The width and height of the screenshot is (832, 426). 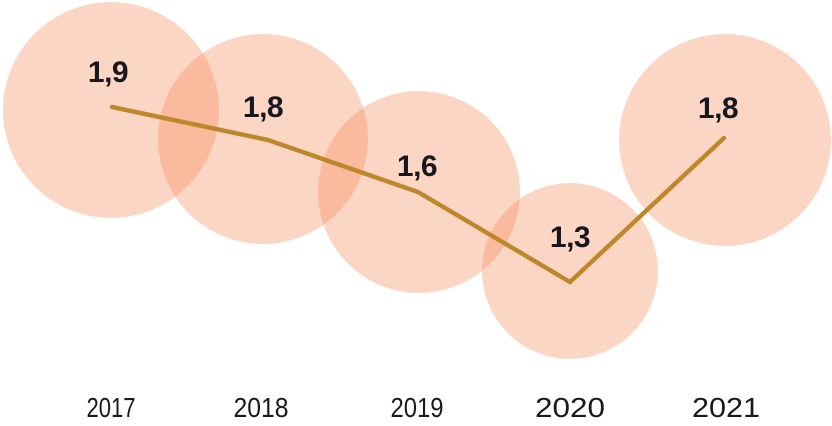 What do you see at coordinates (726, 407) in the screenshot?
I see `year-label-2021: 2021` at bounding box center [726, 407].